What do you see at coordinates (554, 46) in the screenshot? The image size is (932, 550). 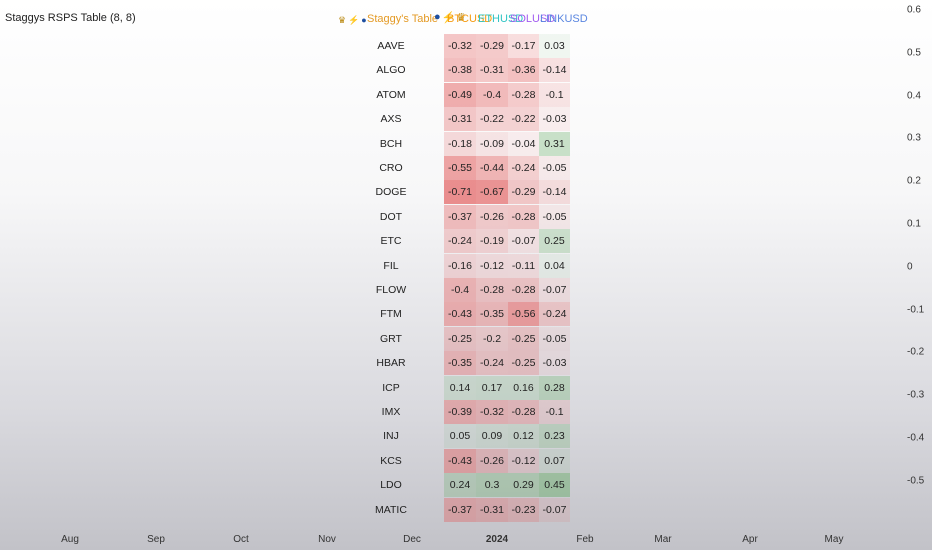 I see `value-cell: 0.03` at bounding box center [554, 46].